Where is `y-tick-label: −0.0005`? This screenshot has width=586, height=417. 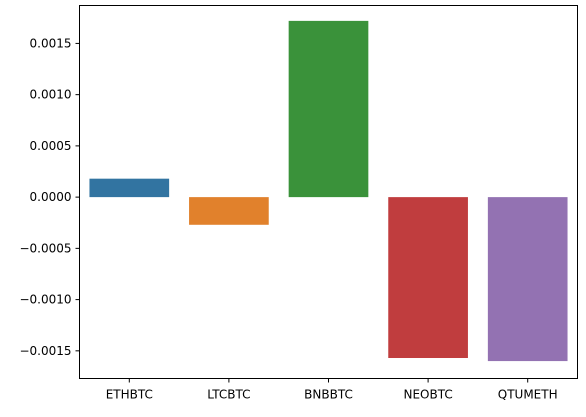 y-tick-label: −0.0005 is located at coordinates (45, 248).